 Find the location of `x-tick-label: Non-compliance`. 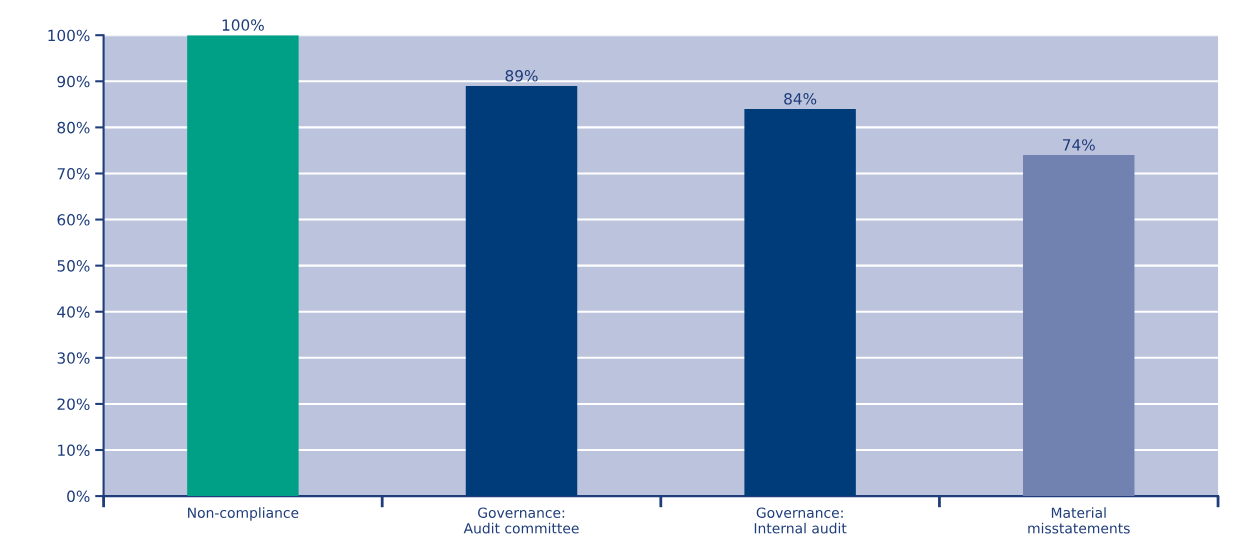

x-tick-label: Non-compliance is located at coordinates (243, 514).